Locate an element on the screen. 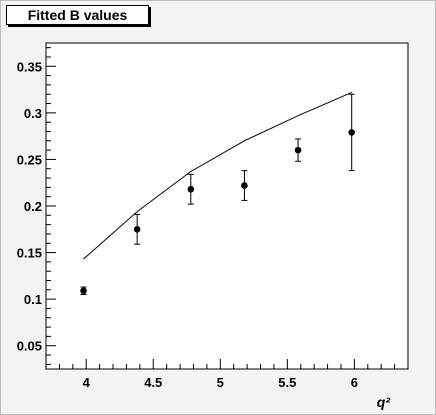  x-tick-label: 5 is located at coordinates (220, 382).